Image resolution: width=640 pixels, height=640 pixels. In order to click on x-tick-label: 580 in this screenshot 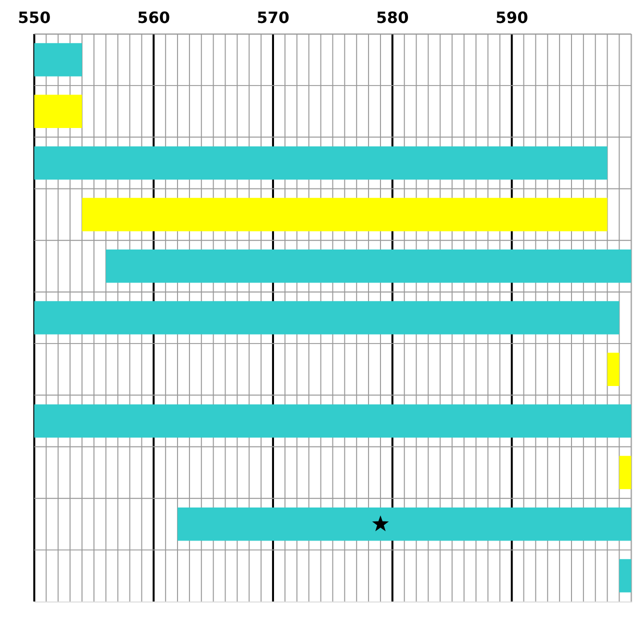, I will do `click(392, 18)`.